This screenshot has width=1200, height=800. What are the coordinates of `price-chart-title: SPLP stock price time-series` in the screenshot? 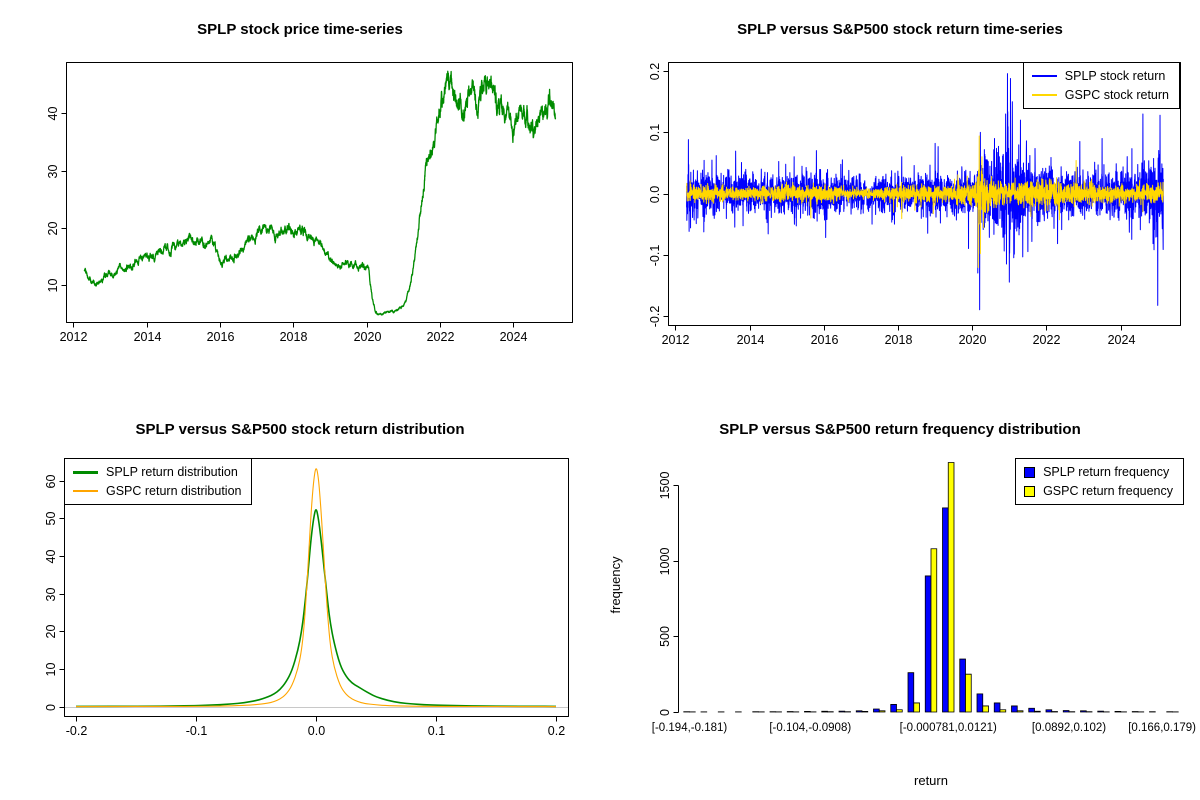 It's located at (300, 29).